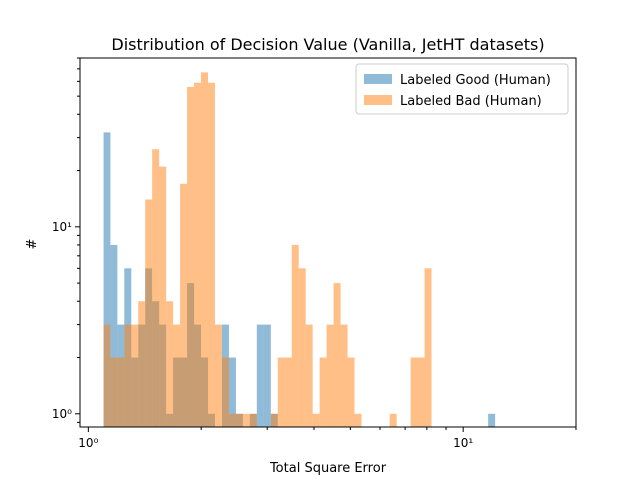  I want to click on bar-series1-bin1, so click(114, 392).